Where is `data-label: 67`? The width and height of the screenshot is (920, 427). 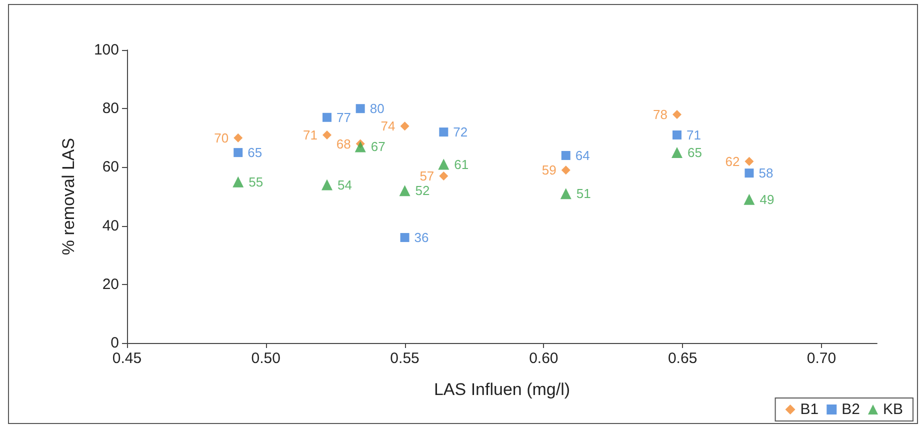
data-label: 67 is located at coordinates (378, 146).